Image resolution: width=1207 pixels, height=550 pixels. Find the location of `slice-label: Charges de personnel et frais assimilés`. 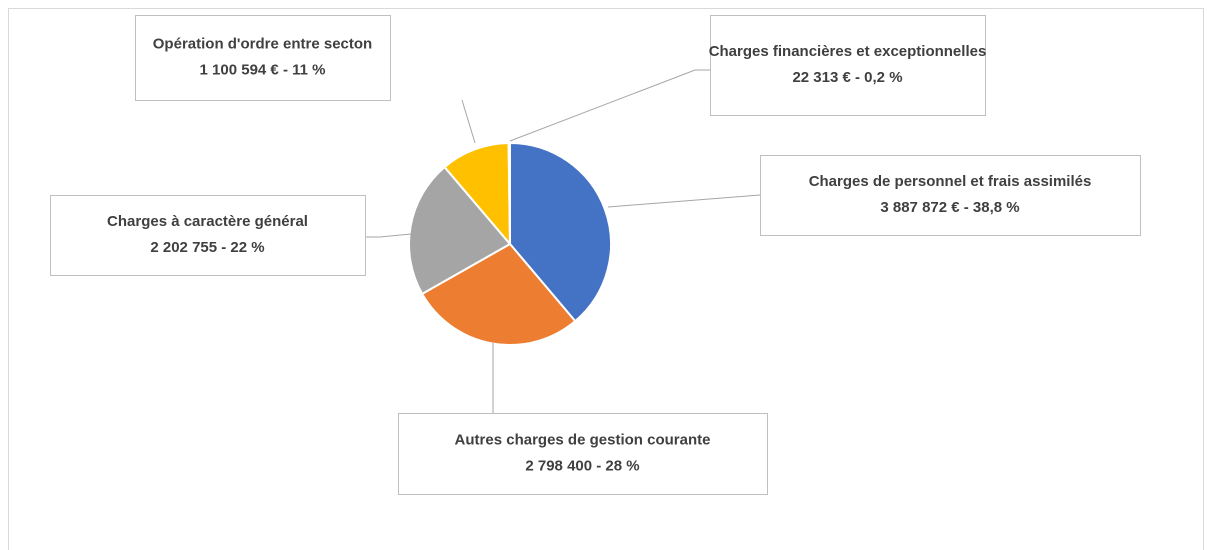

slice-label: Charges de personnel et frais assimilés is located at coordinates (950, 181).